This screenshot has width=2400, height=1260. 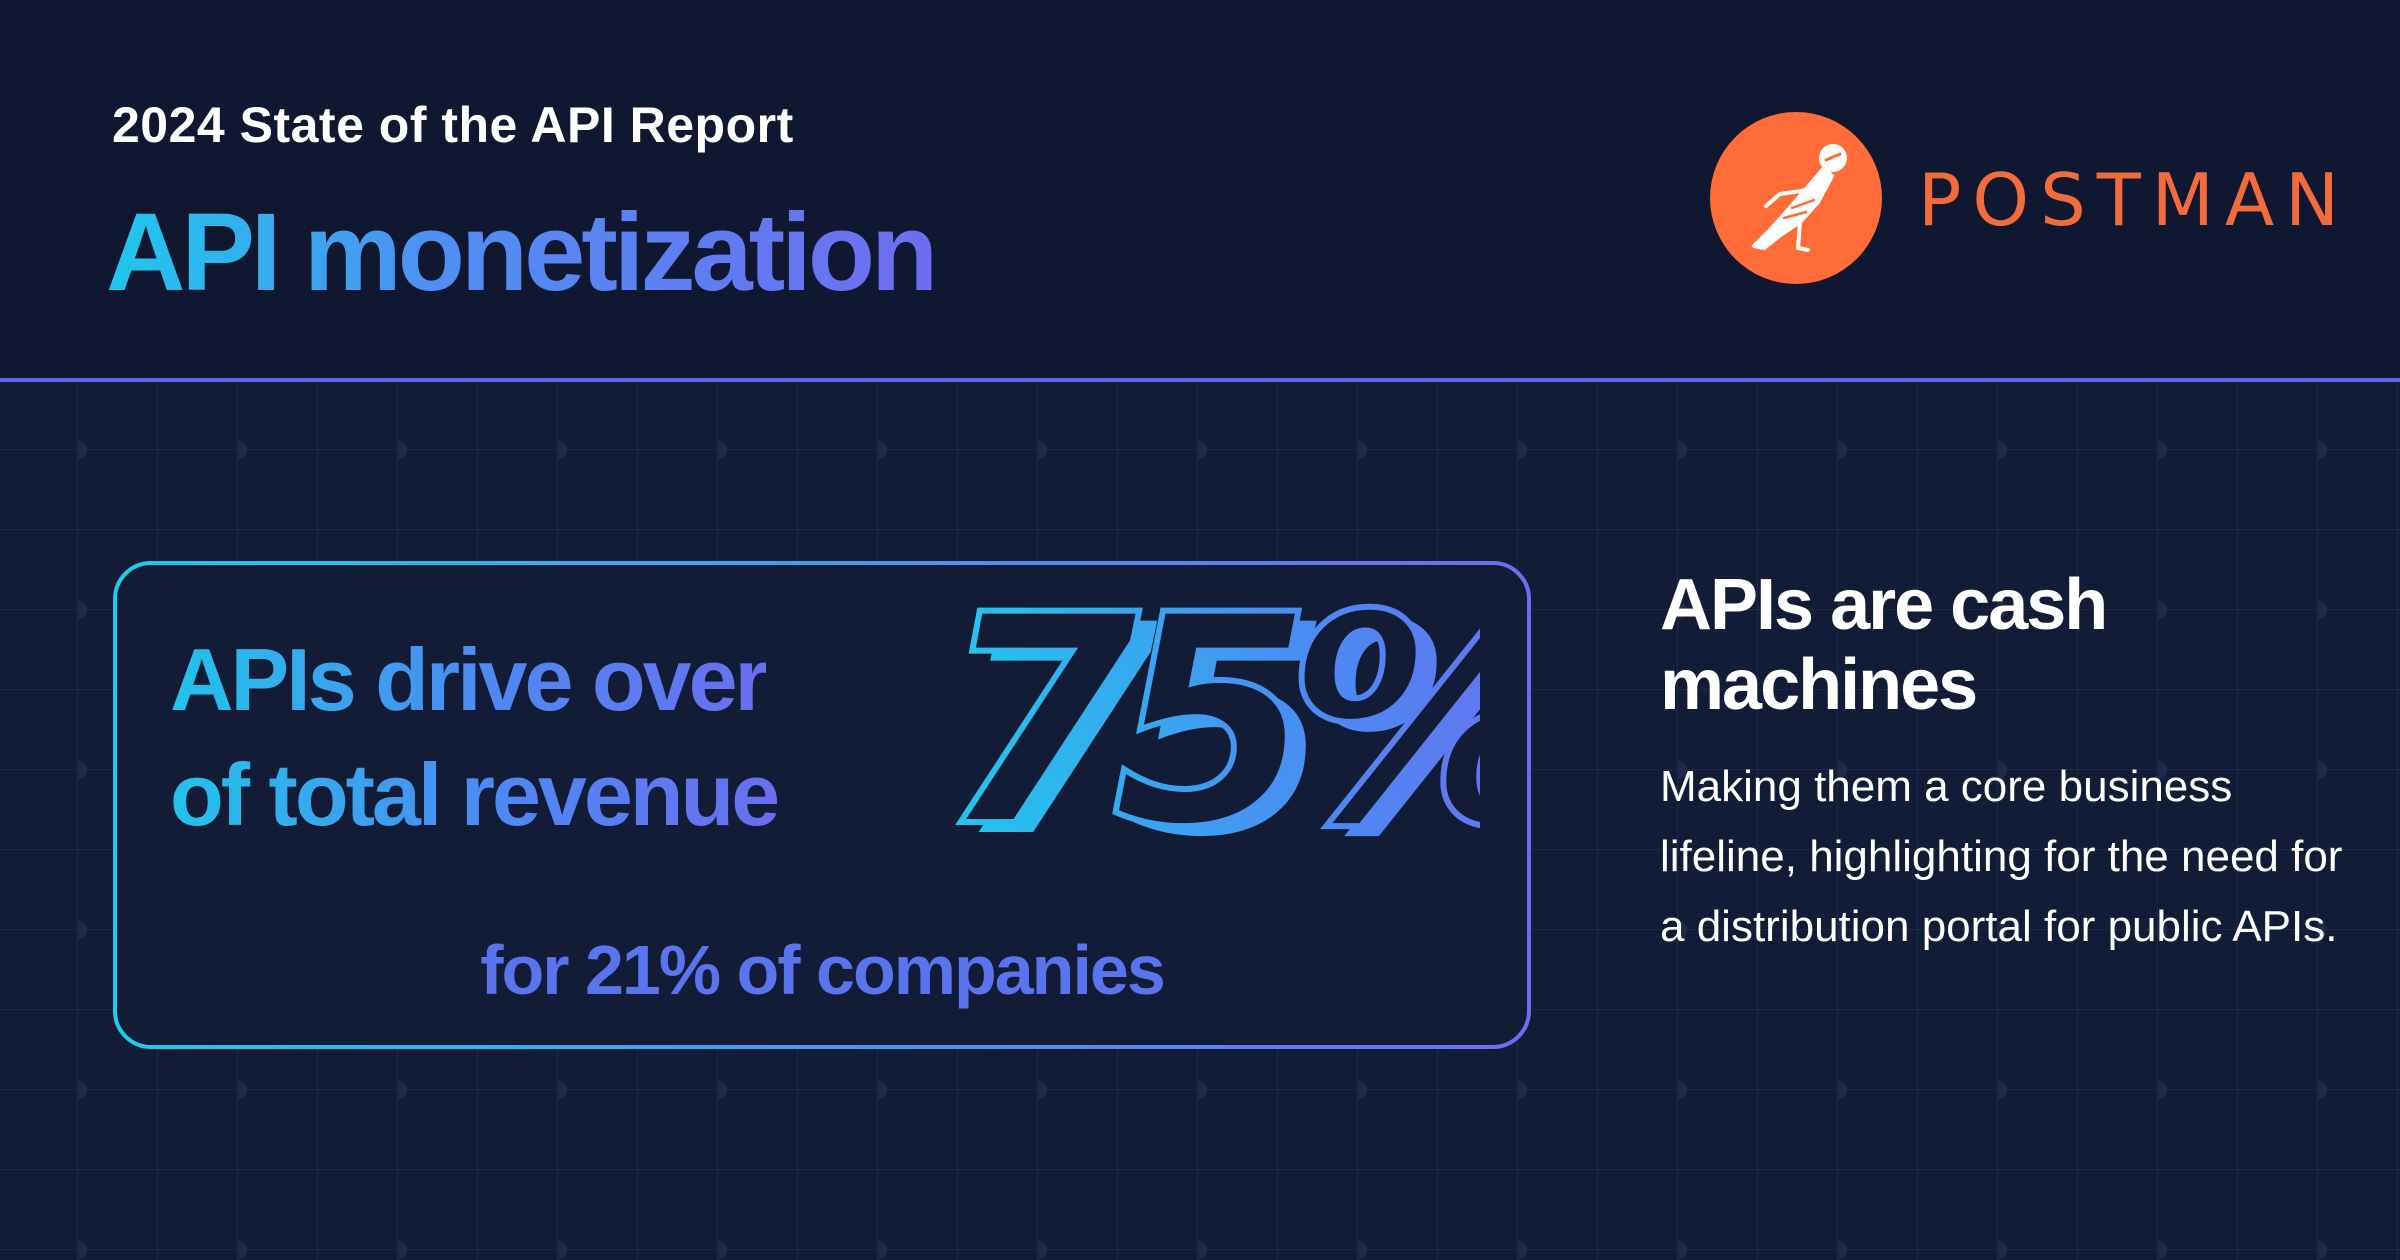 I want to click on big-stat-outline: 75%, so click(x=1209, y=730).